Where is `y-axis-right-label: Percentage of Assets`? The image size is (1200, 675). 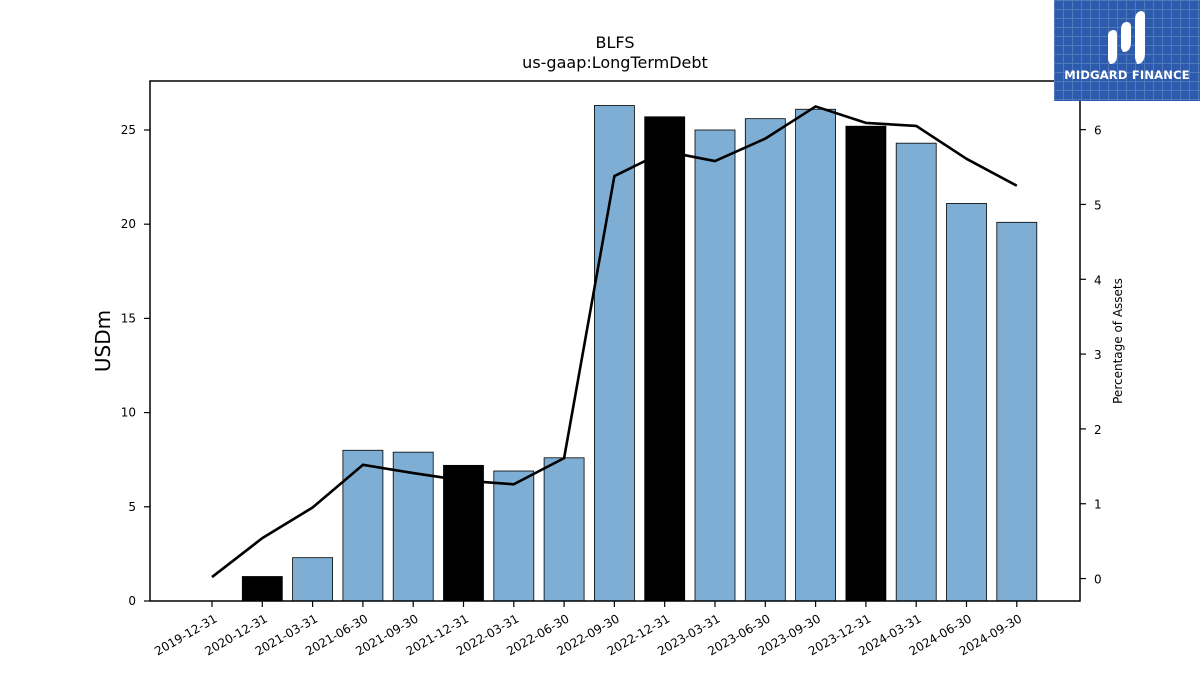
y-axis-right-label: Percentage of Assets is located at coordinates (1118, 341).